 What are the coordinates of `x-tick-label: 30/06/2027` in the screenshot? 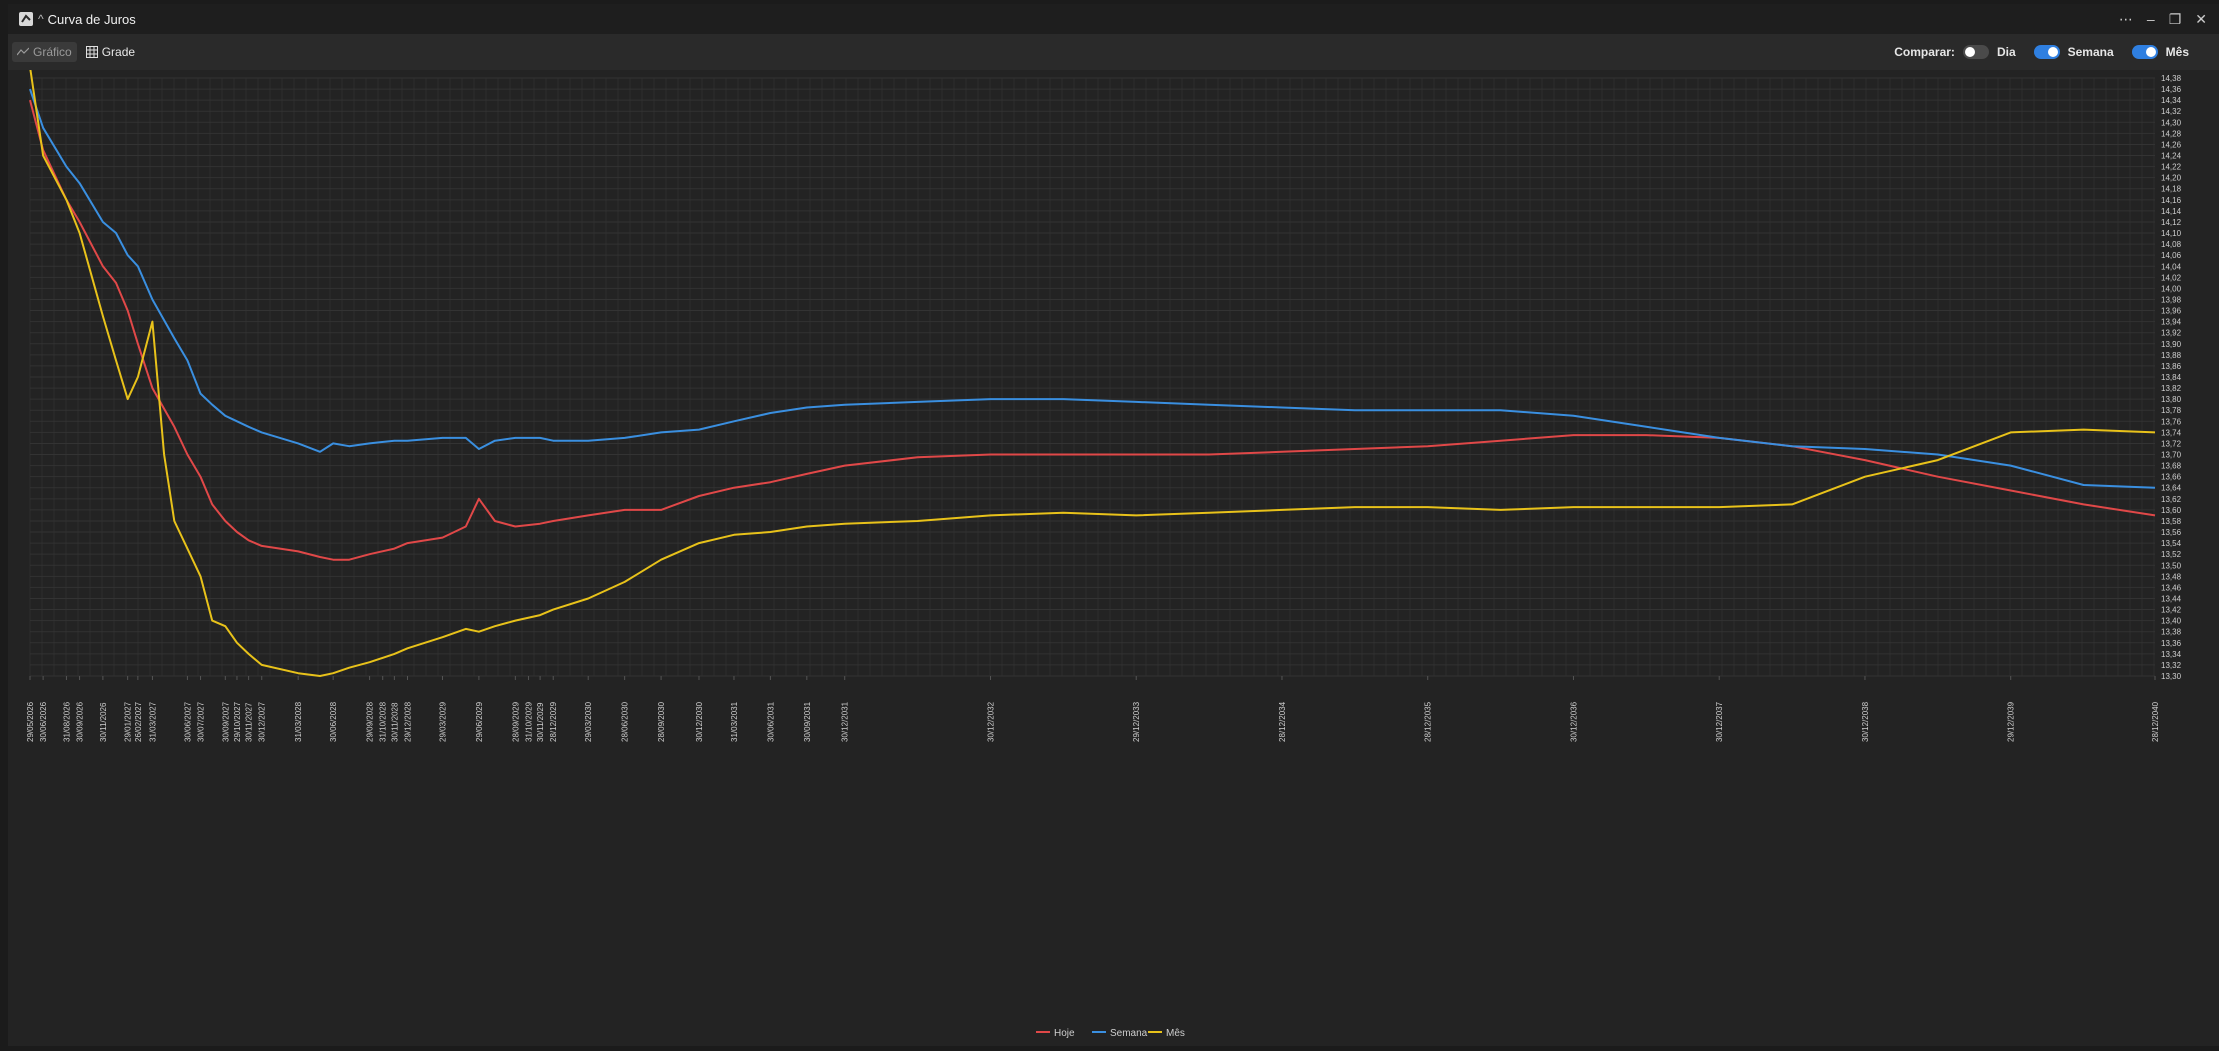 It's located at (187, 721).